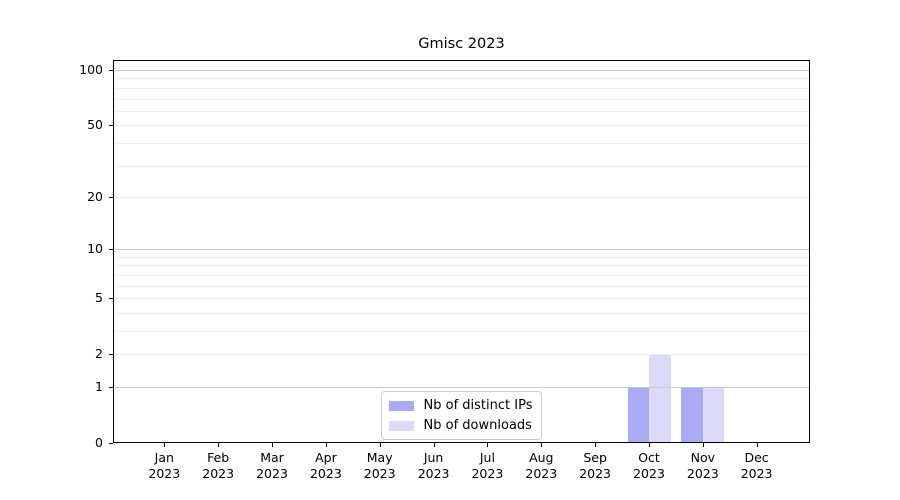 Image resolution: width=900 pixels, height=500 pixels. I want to click on x-tick-label-jun: Jun 2023, so click(433, 465).